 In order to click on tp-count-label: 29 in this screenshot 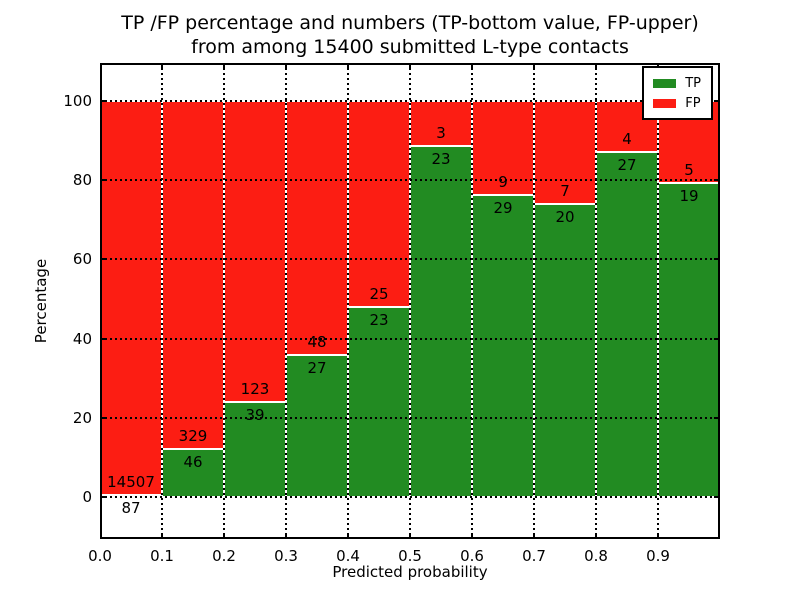, I will do `click(503, 207)`.